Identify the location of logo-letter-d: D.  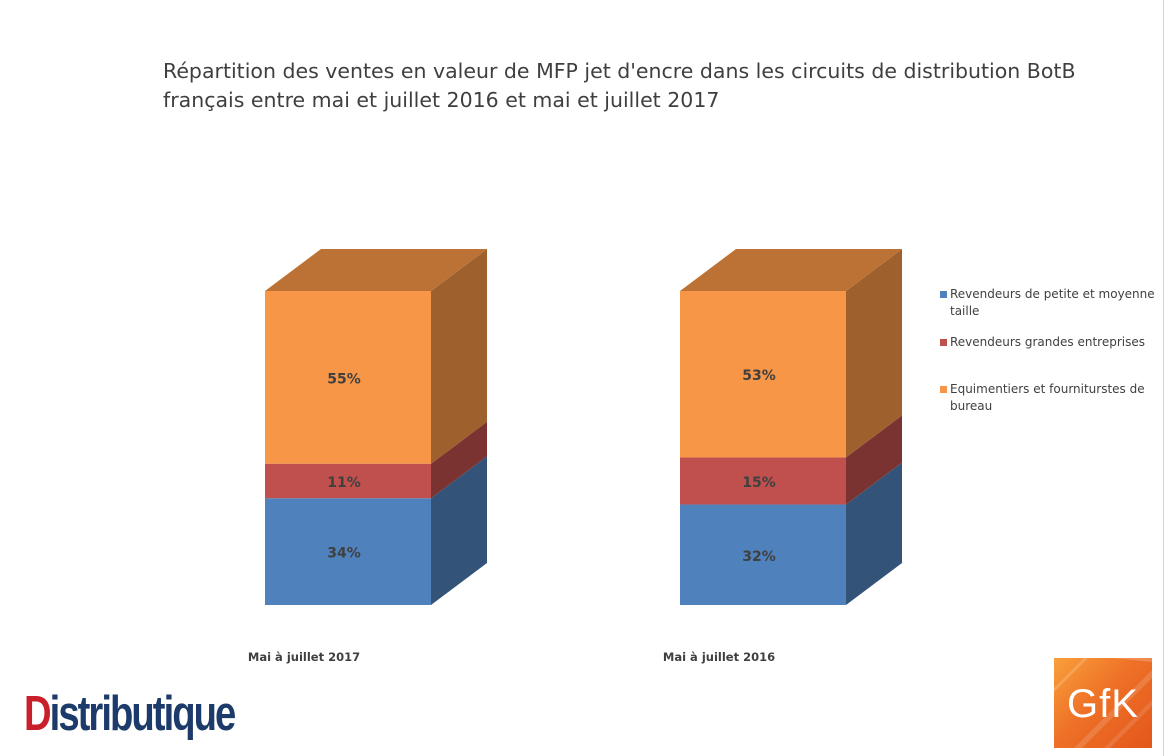
(38, 714).